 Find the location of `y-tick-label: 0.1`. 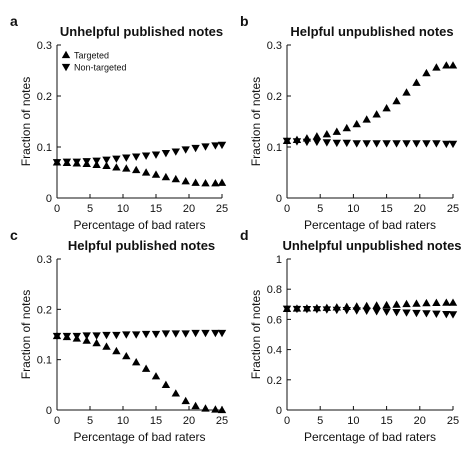

y-tick-label: 0.1 is located at coordinates (44, 148).